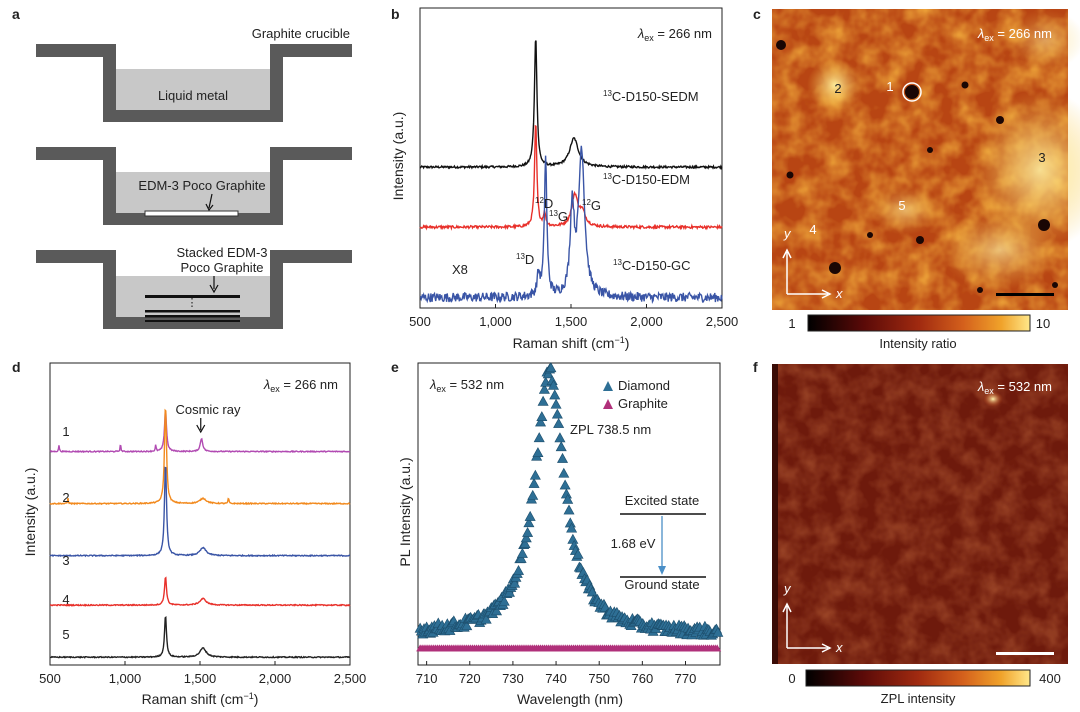 Image resolution: width=1080 pixels, height=712 pixels. Describe the element at coordinates (201, 185) in the screenshot. I see `edm3-label: EDM-3 Poco Graphite` at that location.